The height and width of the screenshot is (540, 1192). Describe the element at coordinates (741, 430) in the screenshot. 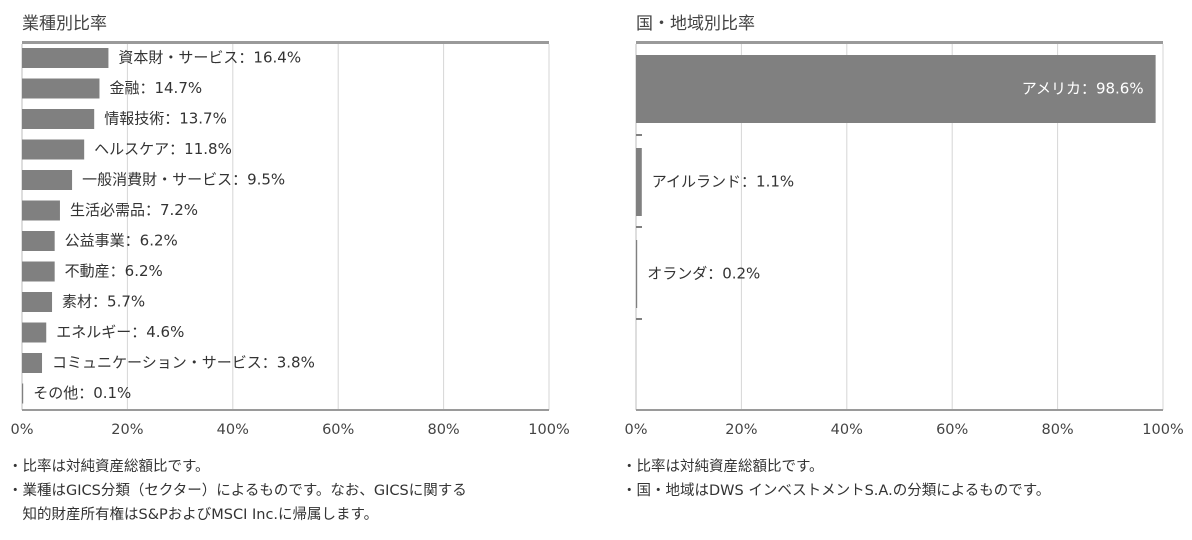

I see `country-tick-label-20: 20%` at that location.